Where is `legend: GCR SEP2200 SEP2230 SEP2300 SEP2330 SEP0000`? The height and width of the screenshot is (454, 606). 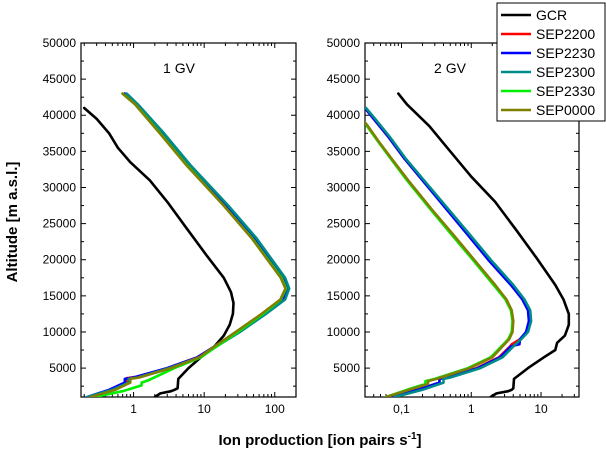 legend: GCR SEP2200 SEP2230 SEP2300 SEP2330 SEP0000 is located at coordinates (551, 62).